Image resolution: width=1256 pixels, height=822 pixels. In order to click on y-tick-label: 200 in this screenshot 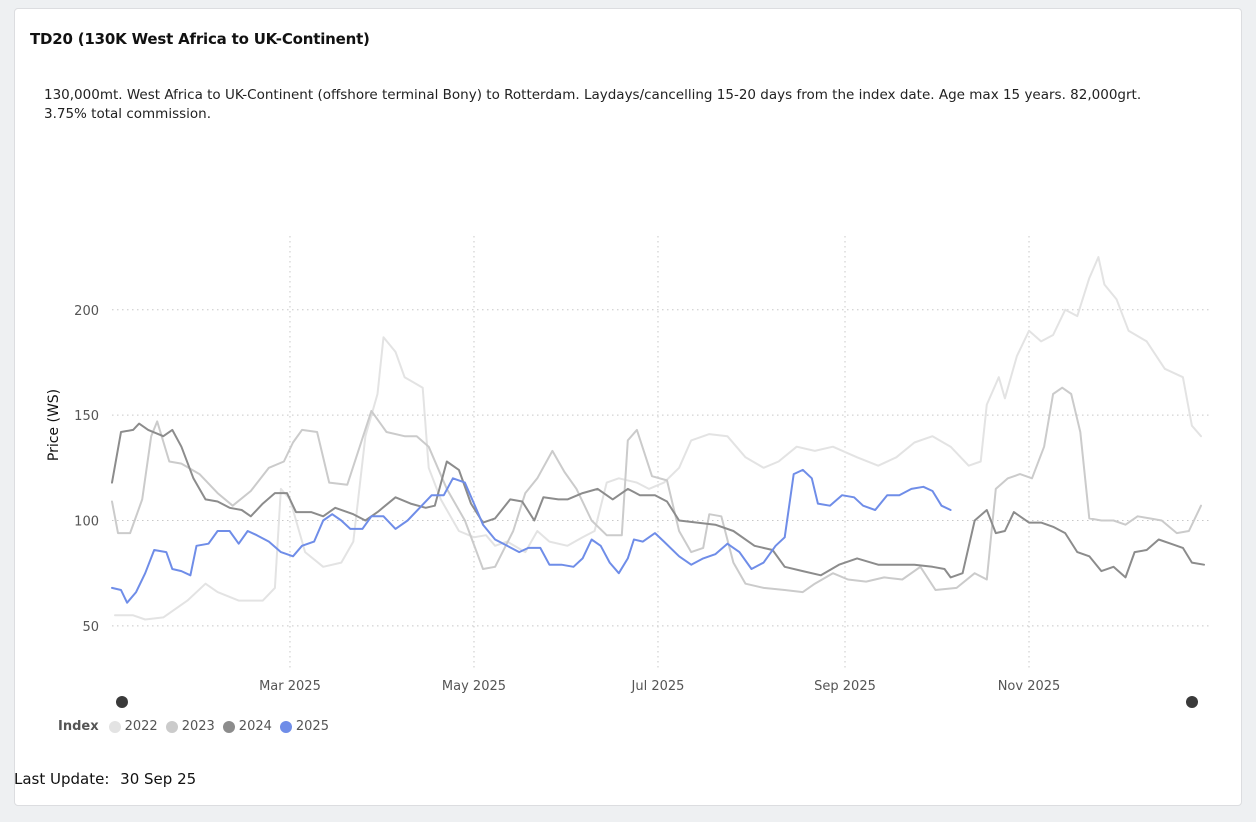, I will do `click(86, 311)`.